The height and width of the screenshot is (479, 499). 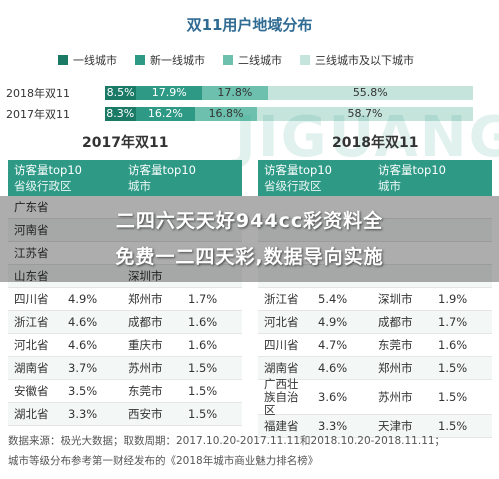 What do you see at coordinates (249, 221) in the screenshot?
I see `overlay-text-line1: 二四六天天好944cc彩资料全` at bounding box center [249, 221].